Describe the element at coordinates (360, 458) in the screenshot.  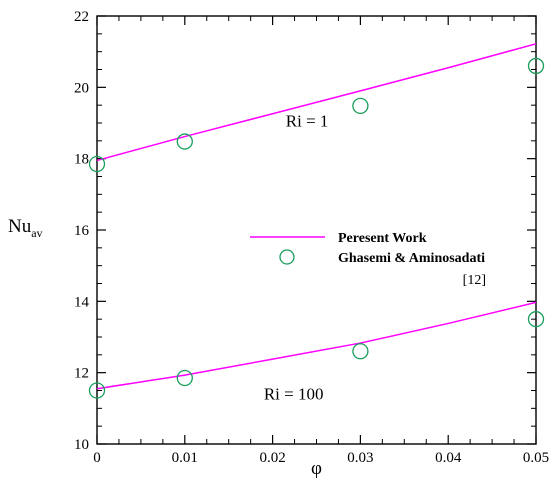
I see `x-tick-label: 0.03` at that location.